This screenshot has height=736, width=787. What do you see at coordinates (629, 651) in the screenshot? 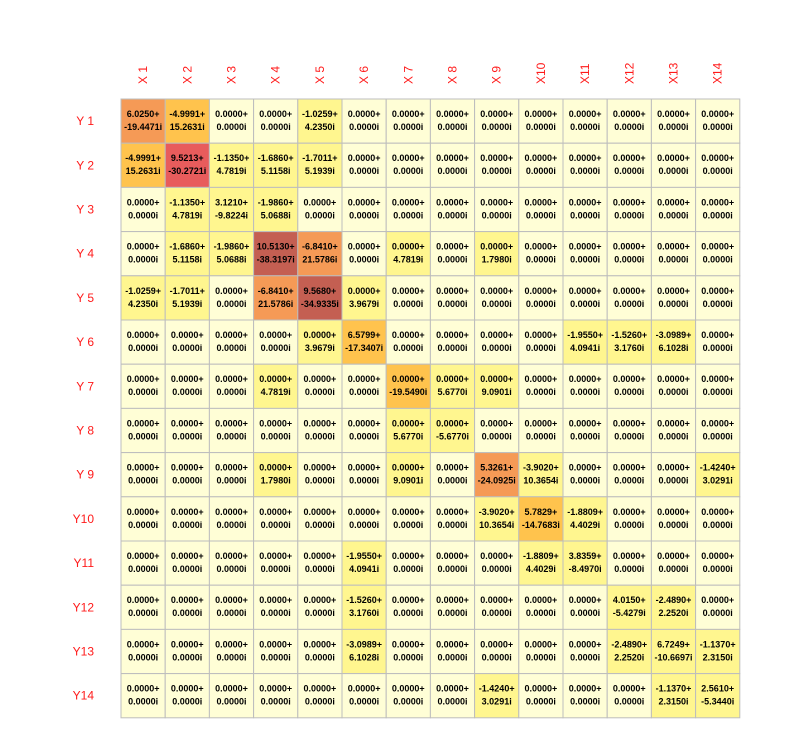
I see `heatmap-cell: -2.4890+ 2.2520i` at bounding box center [629, 651].